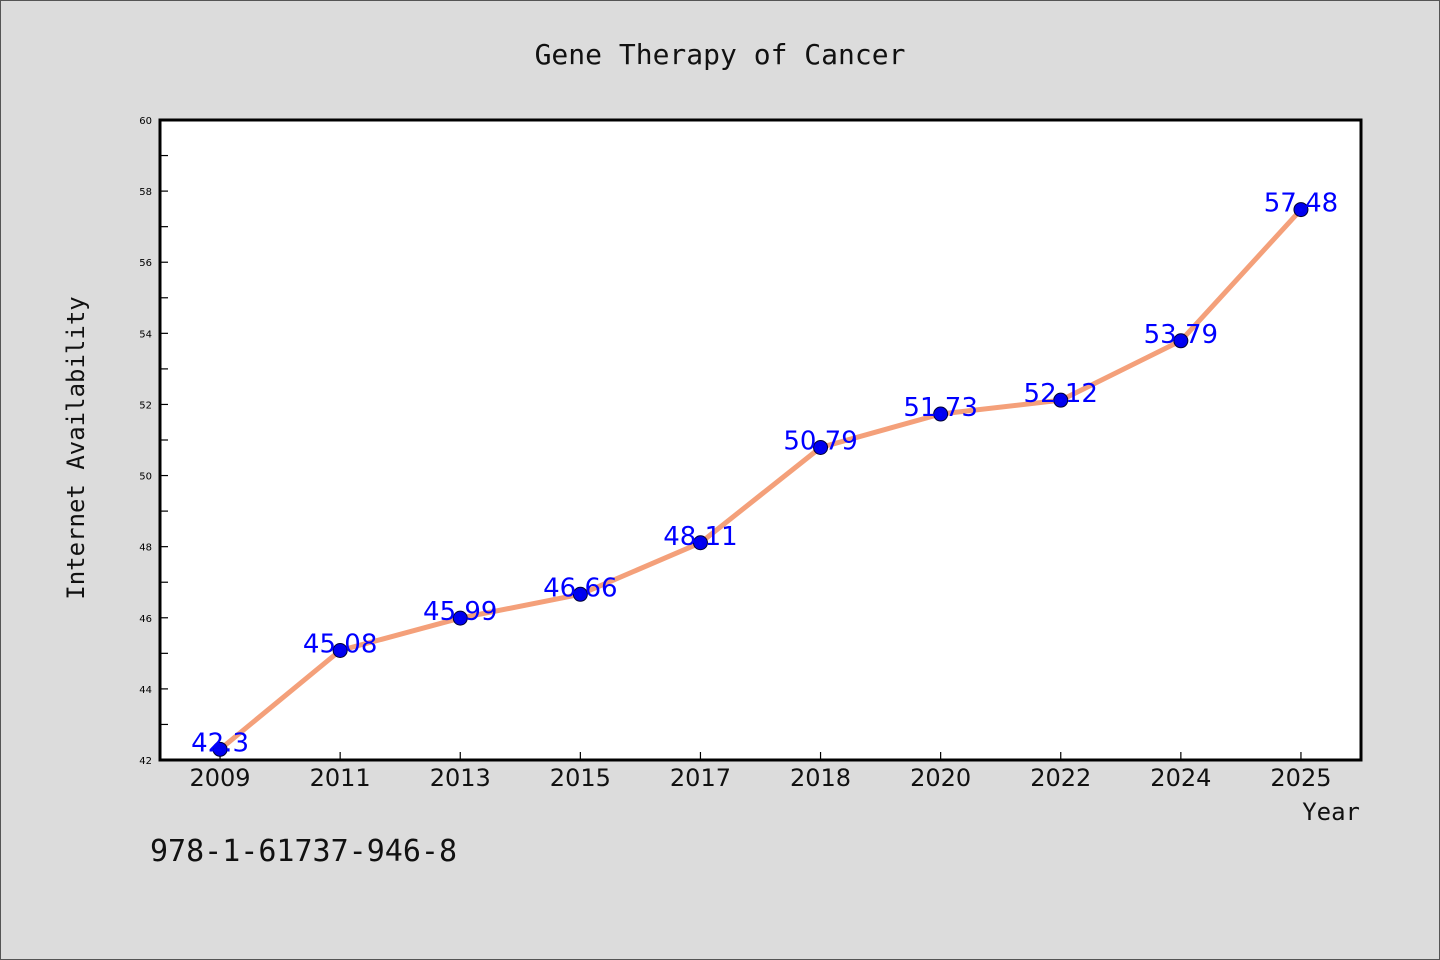 This screenshot has width=1440, height=960. What do you see at coordinates (1300, 778) in the screenshot?
I see `x-tick-label: 2025` at bounding box center [1300, 778].